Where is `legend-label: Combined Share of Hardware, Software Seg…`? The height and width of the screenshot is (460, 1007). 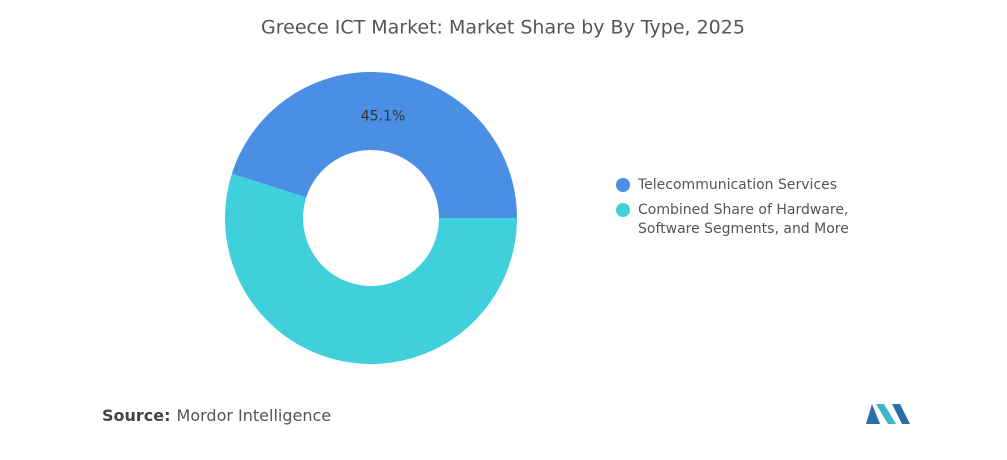
legend-label: Combined Share of Hardware, Software Seg… is located at coordinates (743, 219).